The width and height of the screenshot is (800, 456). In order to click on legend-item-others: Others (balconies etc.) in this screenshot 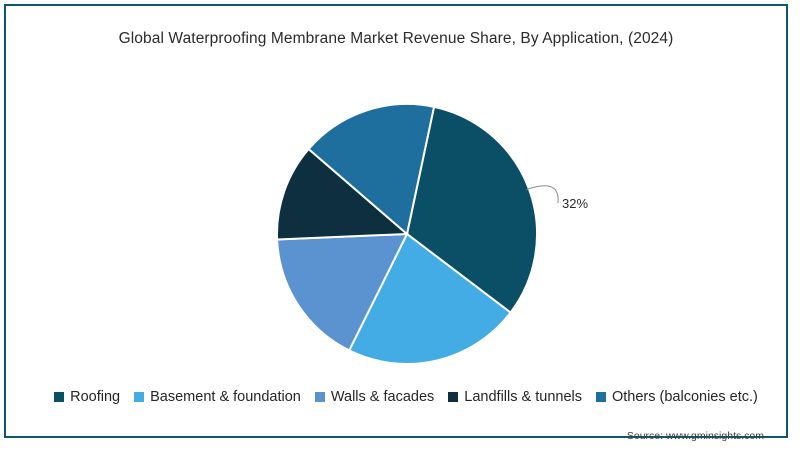, I will do `click(676, 397)`.